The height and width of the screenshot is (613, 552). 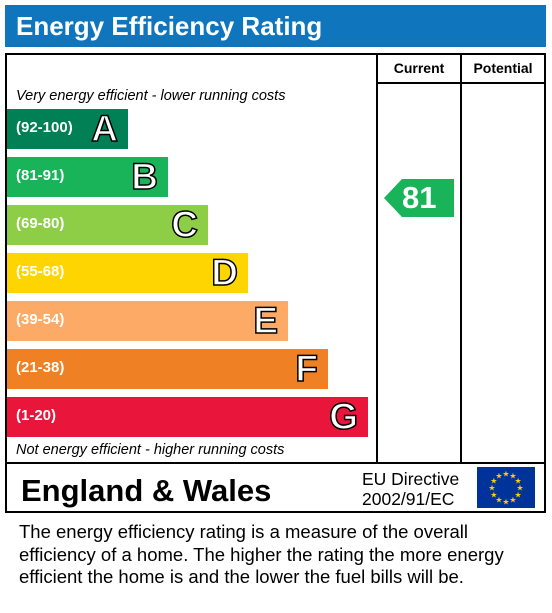 I want to click on band-range: (39-54), so click(x=40, y=319).